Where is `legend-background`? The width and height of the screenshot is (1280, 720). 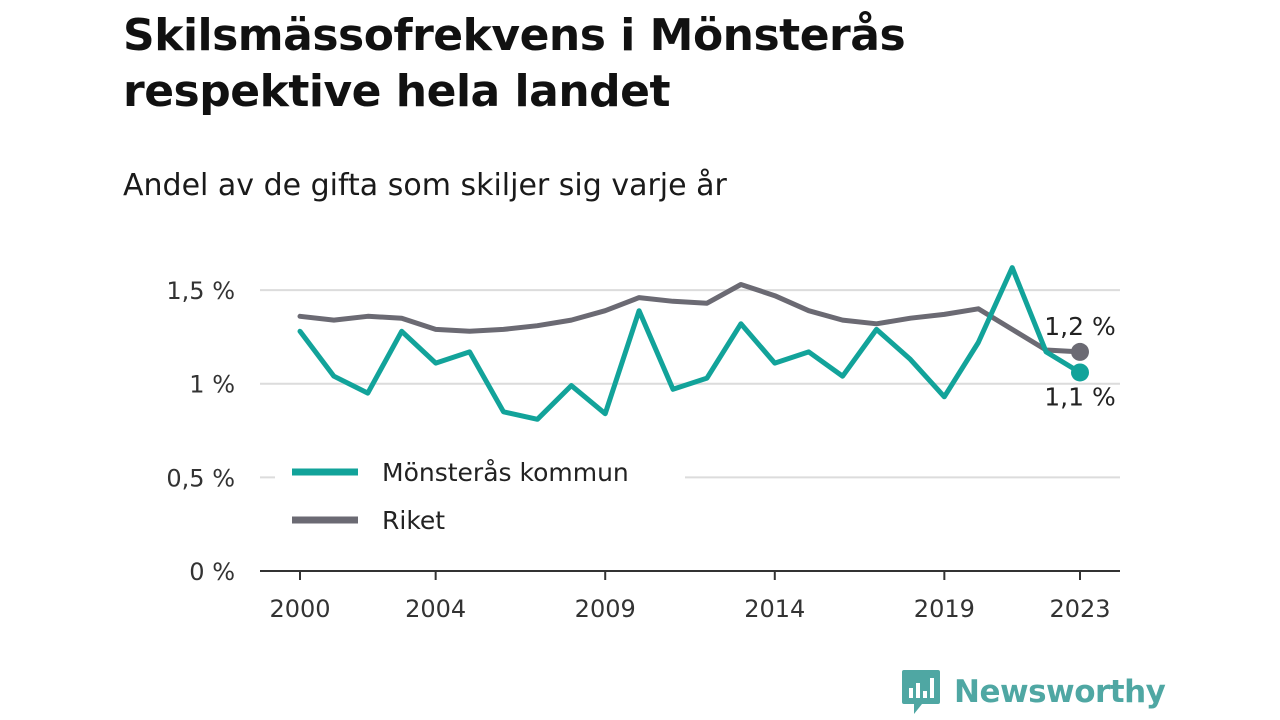
legend-background is located at coordinates (480, 496).